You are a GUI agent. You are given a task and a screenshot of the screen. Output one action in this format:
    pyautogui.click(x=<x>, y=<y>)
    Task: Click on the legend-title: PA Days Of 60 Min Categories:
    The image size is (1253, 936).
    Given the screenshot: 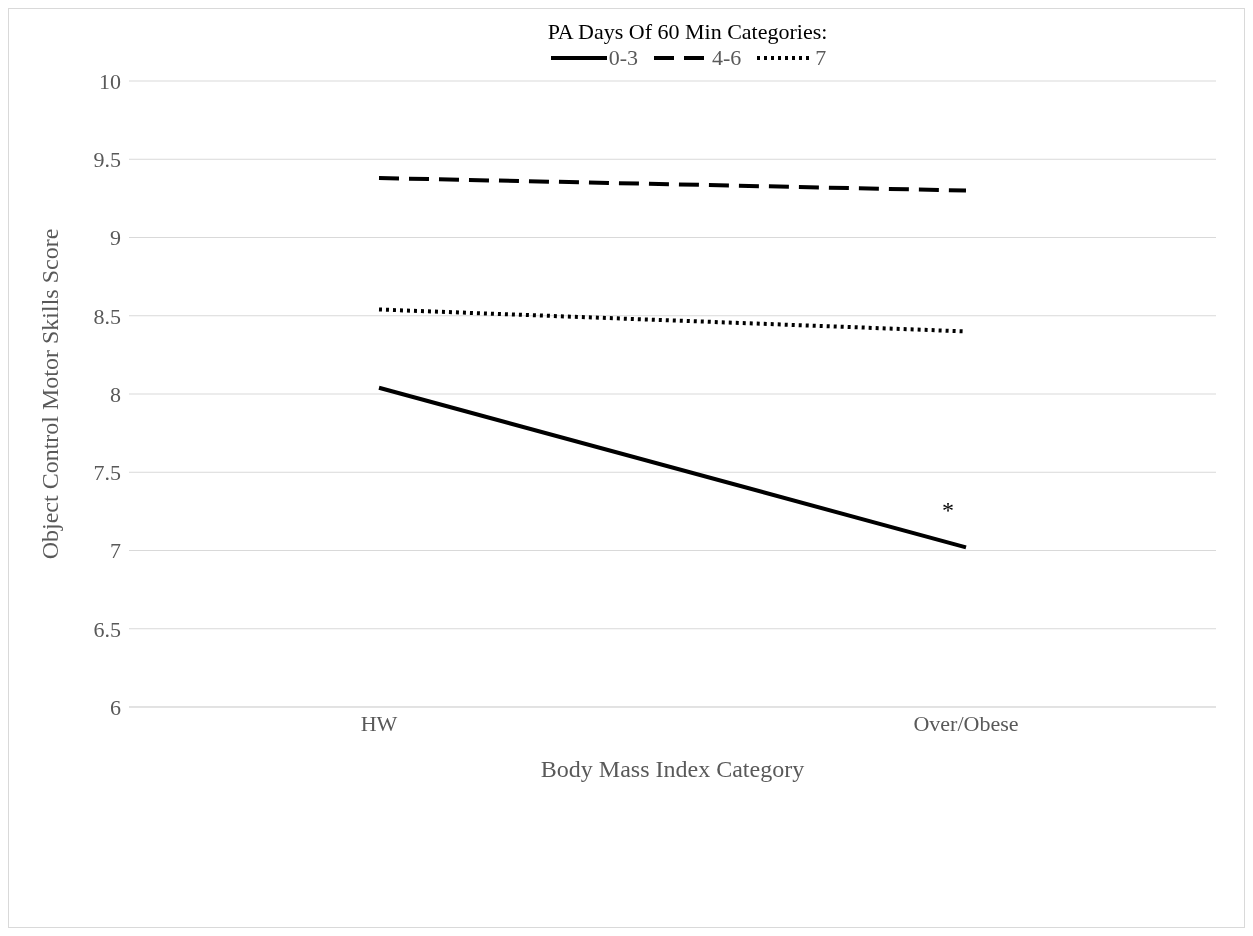 What is the action you would take?
    pyautogui.click(x=687, y=32)
    